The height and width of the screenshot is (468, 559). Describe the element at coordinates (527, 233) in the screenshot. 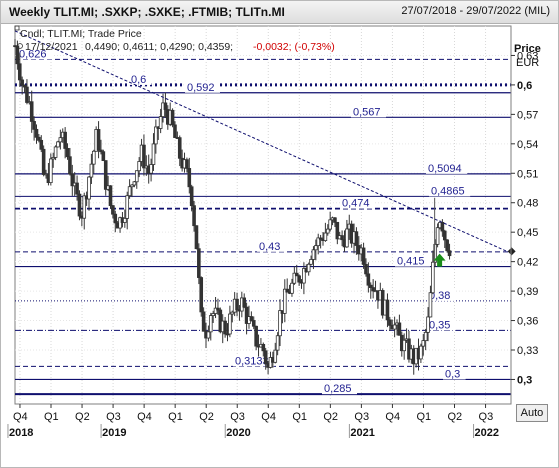

I see `y-tick-label: 0,45` at that location.